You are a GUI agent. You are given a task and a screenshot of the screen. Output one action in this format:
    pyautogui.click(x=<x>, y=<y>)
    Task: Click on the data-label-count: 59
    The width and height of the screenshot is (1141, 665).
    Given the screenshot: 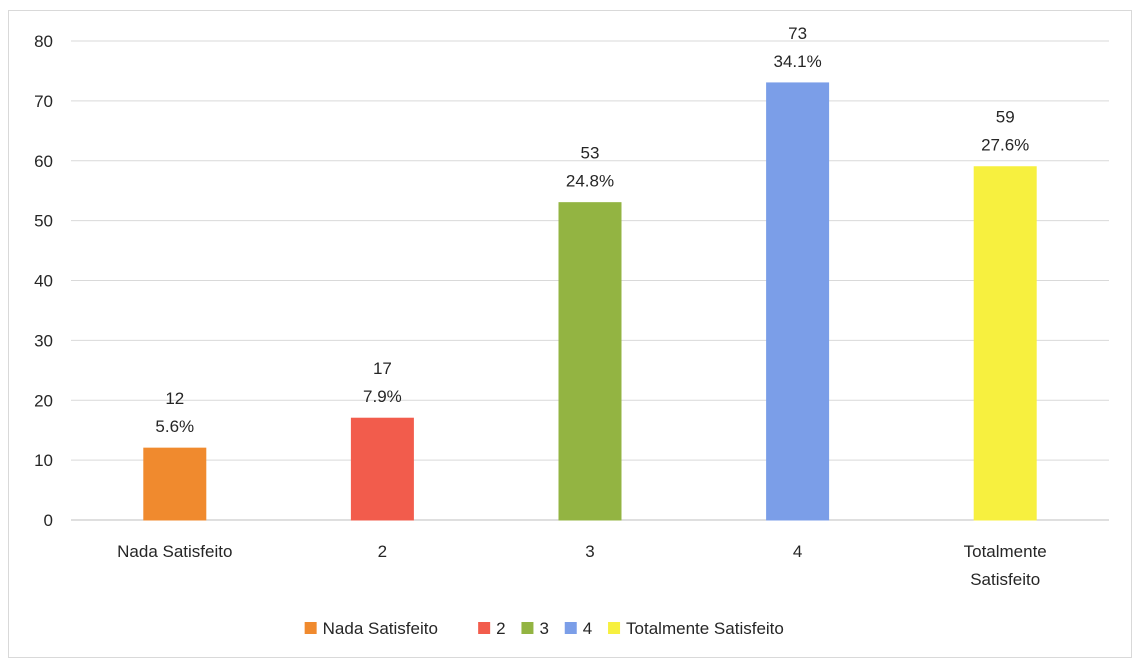 What is the action you would take?
    pyautogui.click(x=1005, y=117)
    